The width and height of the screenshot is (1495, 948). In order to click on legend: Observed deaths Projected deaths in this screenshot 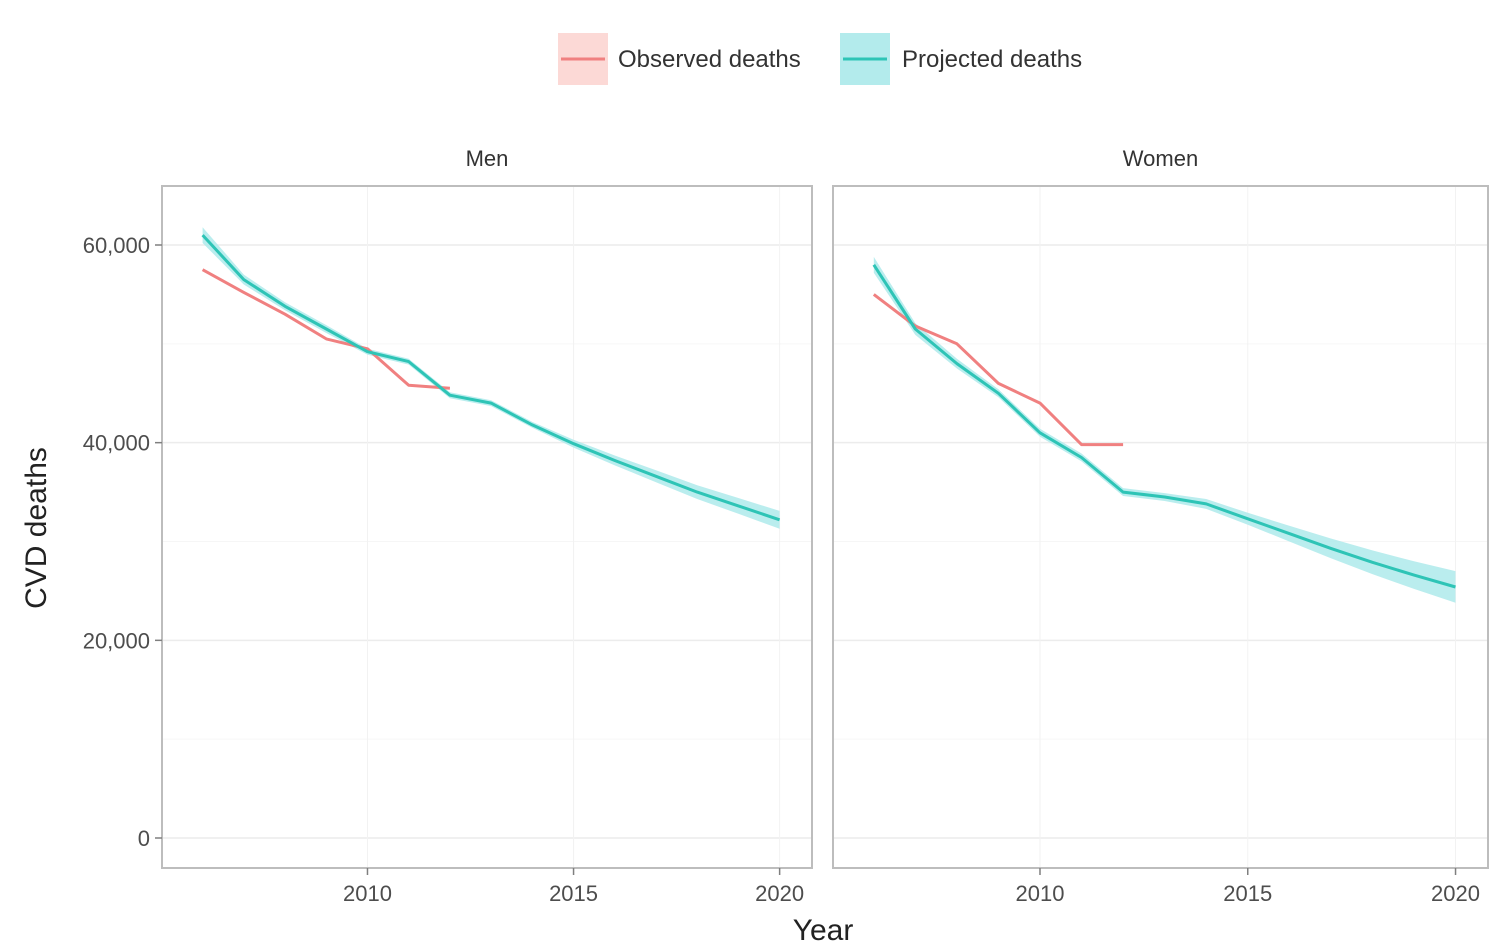, I will do `click(820, 59)`.